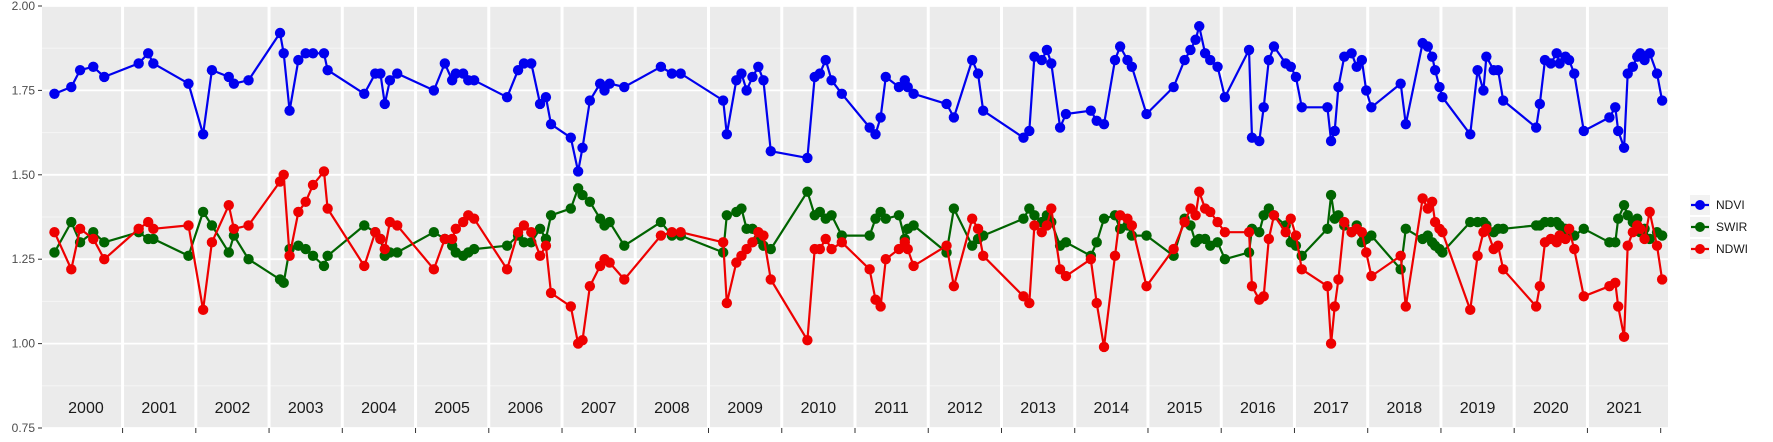 This screenshot has width=1773, height=442. Describe the element at coordinates (1331, 408) in the screenshot. I see `year-label: 2017` at that location.